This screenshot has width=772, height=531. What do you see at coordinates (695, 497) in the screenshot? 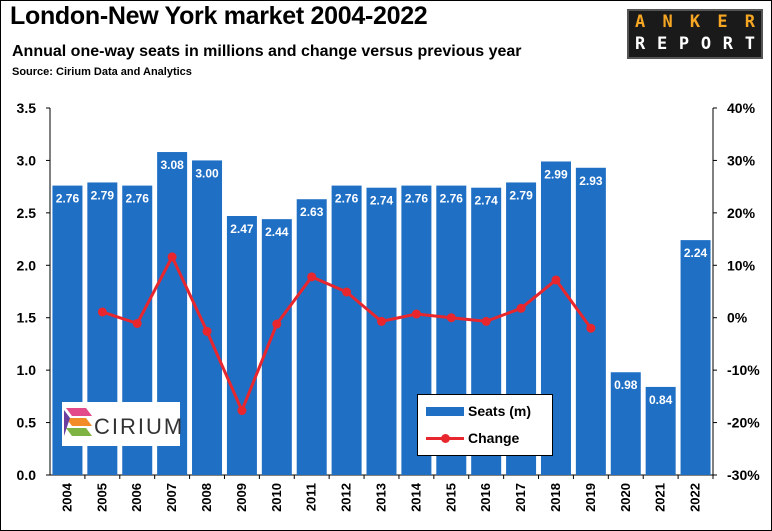
I see `x-tick-label: 2022` at bounding box center [695, 497].